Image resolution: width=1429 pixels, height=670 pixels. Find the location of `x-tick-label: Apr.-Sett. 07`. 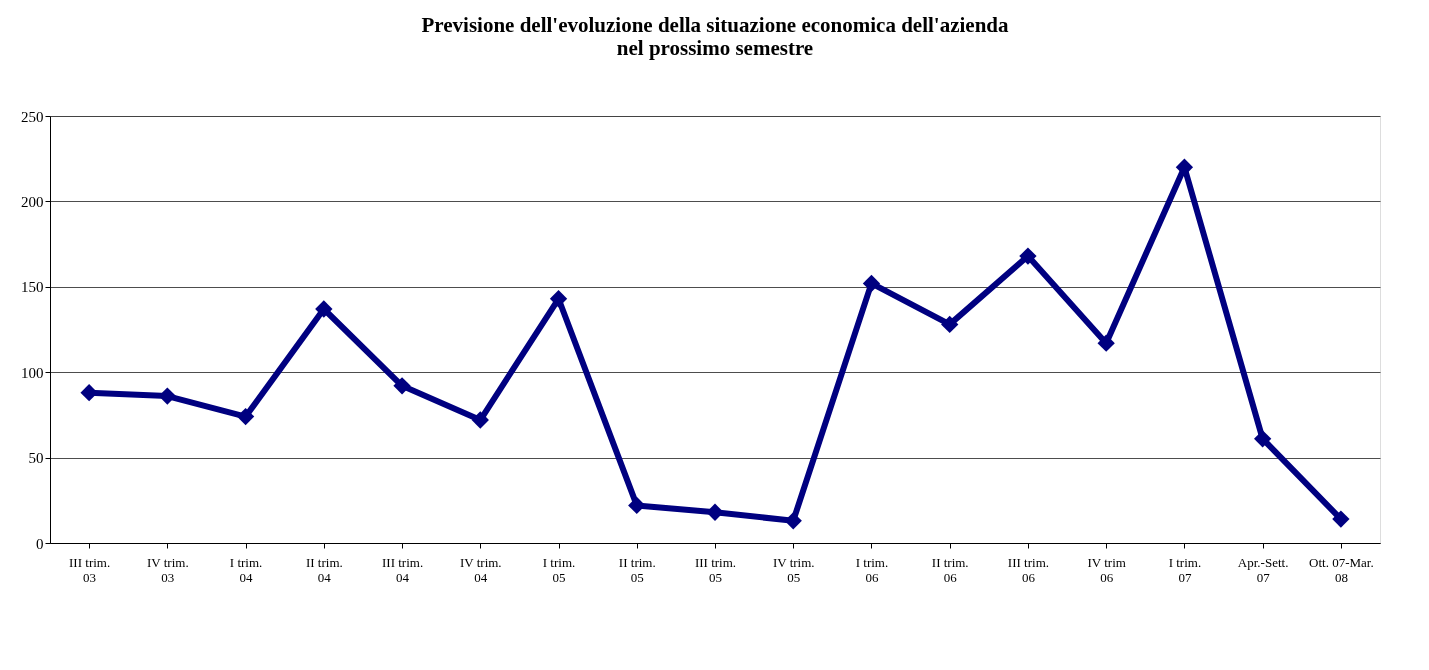

x-tick-label: Apr.-Sett. 07 is located at coordinates (1263, 569).